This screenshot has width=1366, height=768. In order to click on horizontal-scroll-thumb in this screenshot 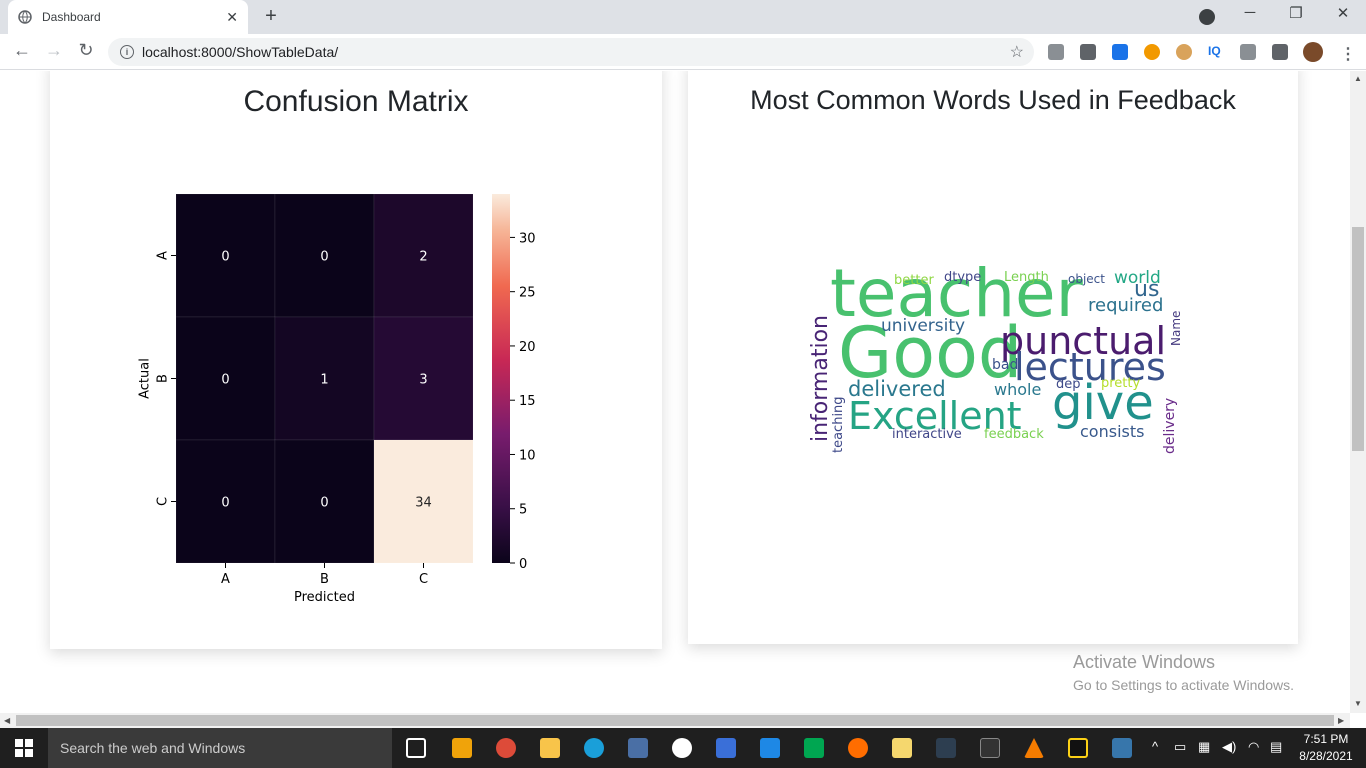, I will do `click(675, 720)`.